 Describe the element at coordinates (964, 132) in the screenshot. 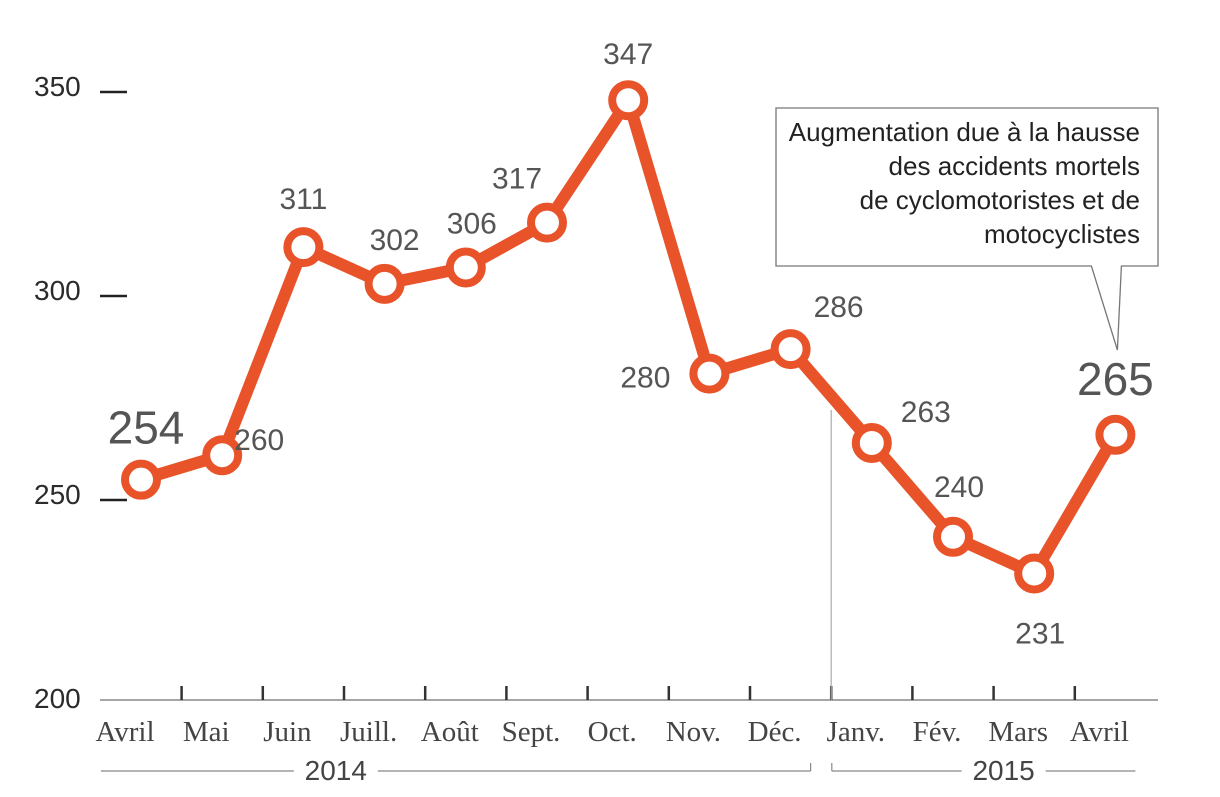

I see `annotation-text-line: Augmentation due à la hausse` at that location.